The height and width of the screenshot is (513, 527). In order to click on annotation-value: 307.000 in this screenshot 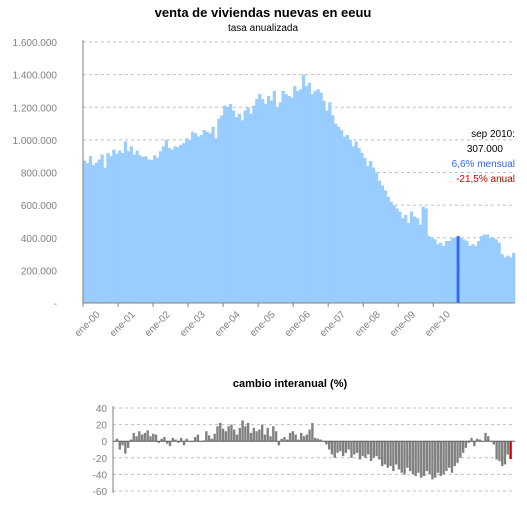, I will do `click(485, 149)`.